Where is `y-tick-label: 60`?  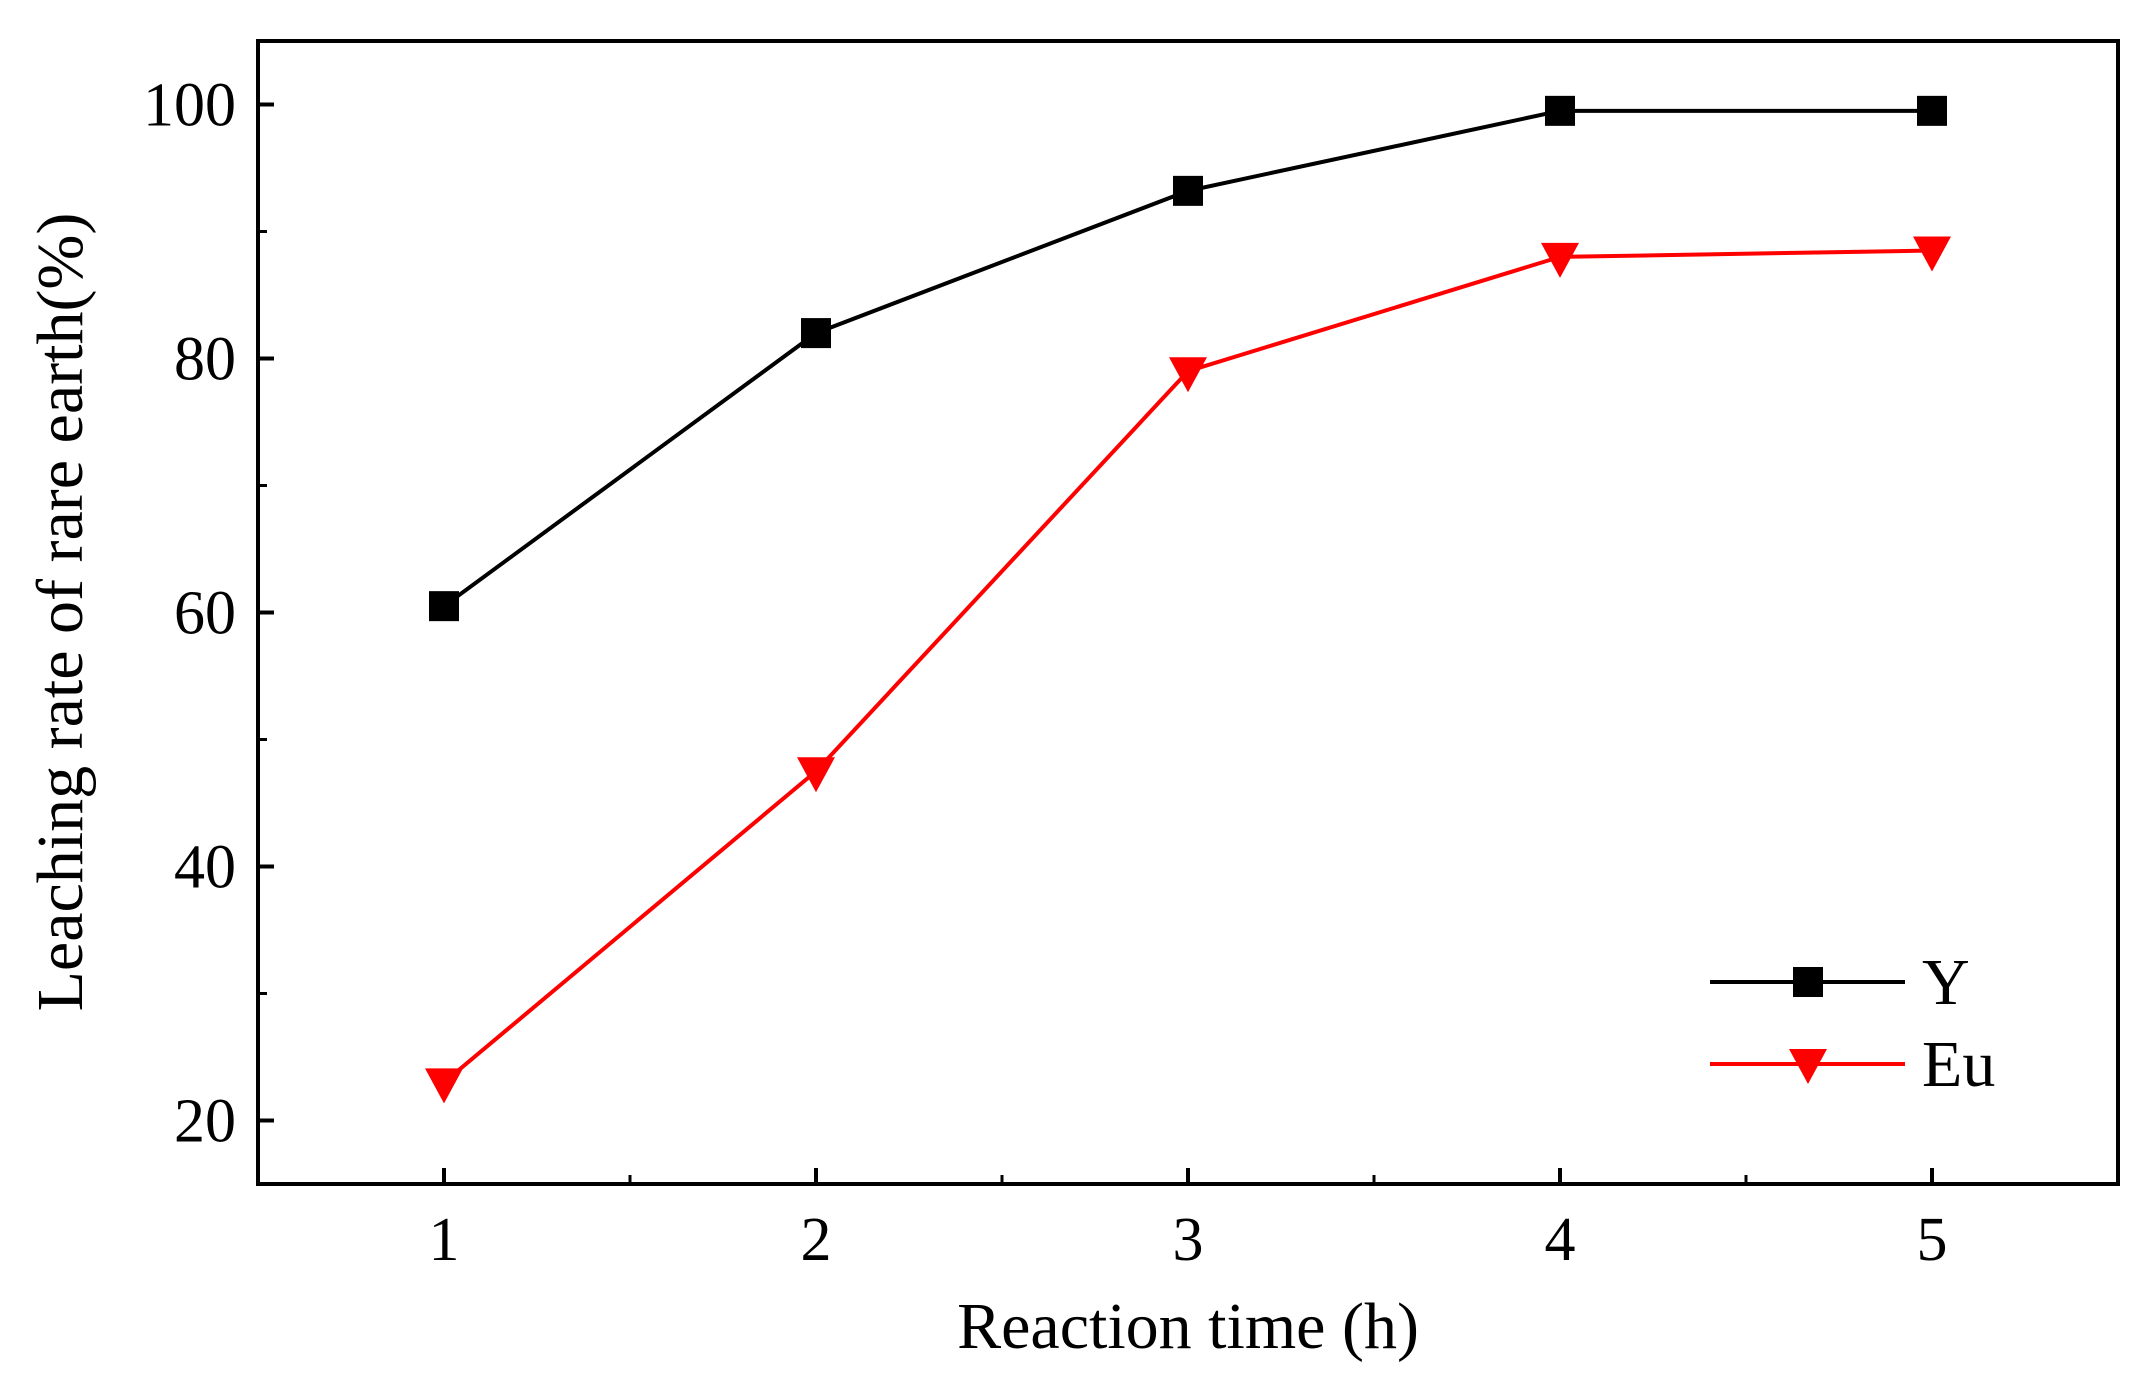 y-tick-label: 60 is located at coordinates (205, 614).